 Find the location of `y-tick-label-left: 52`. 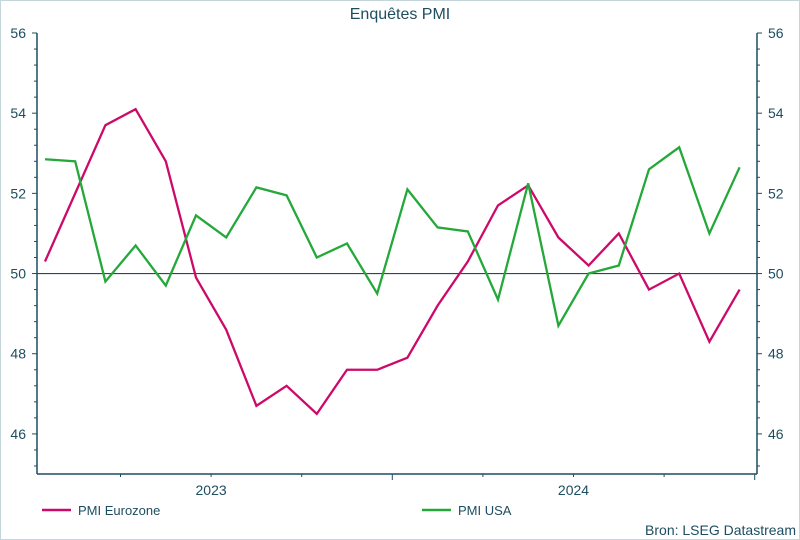

y-tick-label-left: 52 is located at coordinates (18, 193).